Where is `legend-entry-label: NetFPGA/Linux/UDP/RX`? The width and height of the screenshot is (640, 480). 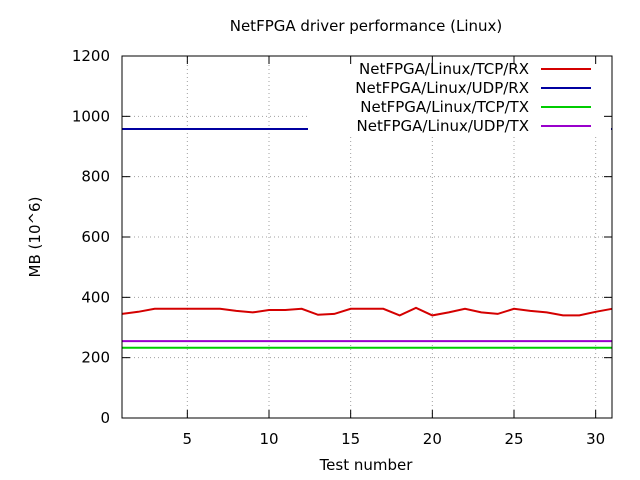
legend-entry-label: NetFPGA/Linux/UDP/RX is located at coordinates (442, 88).